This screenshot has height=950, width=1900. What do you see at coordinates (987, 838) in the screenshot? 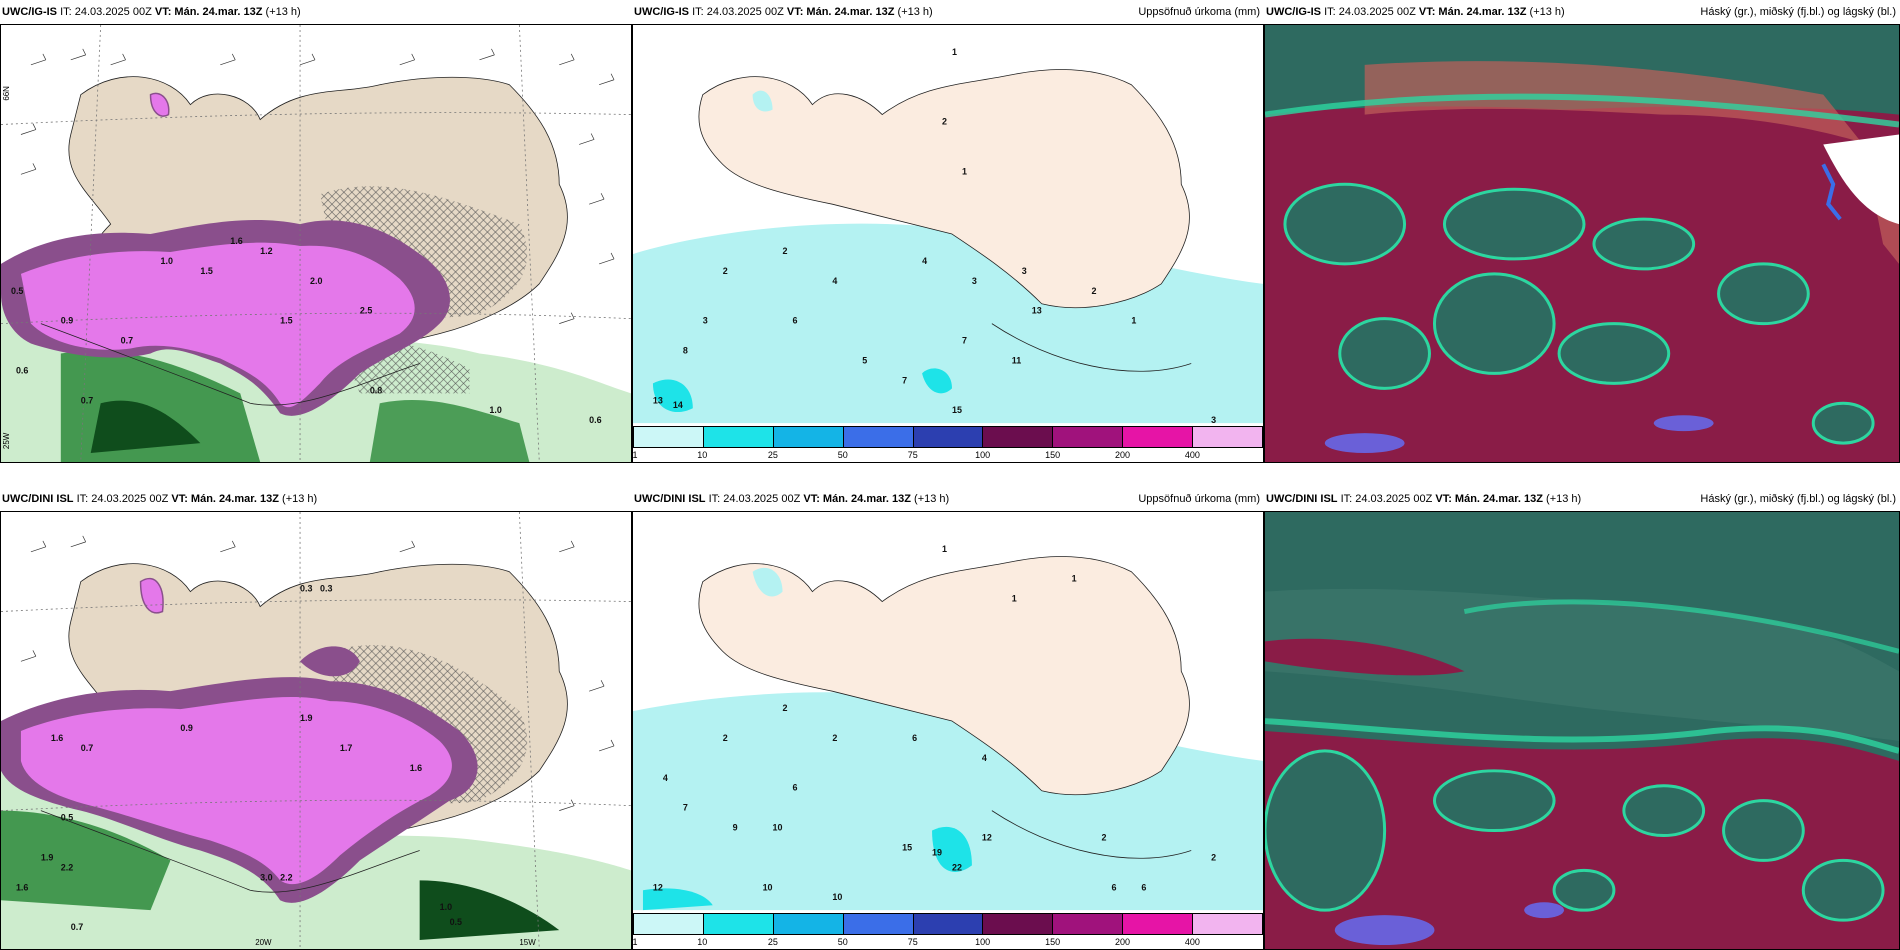
I see `svg-text: 12` at bounding box center [987, 838].